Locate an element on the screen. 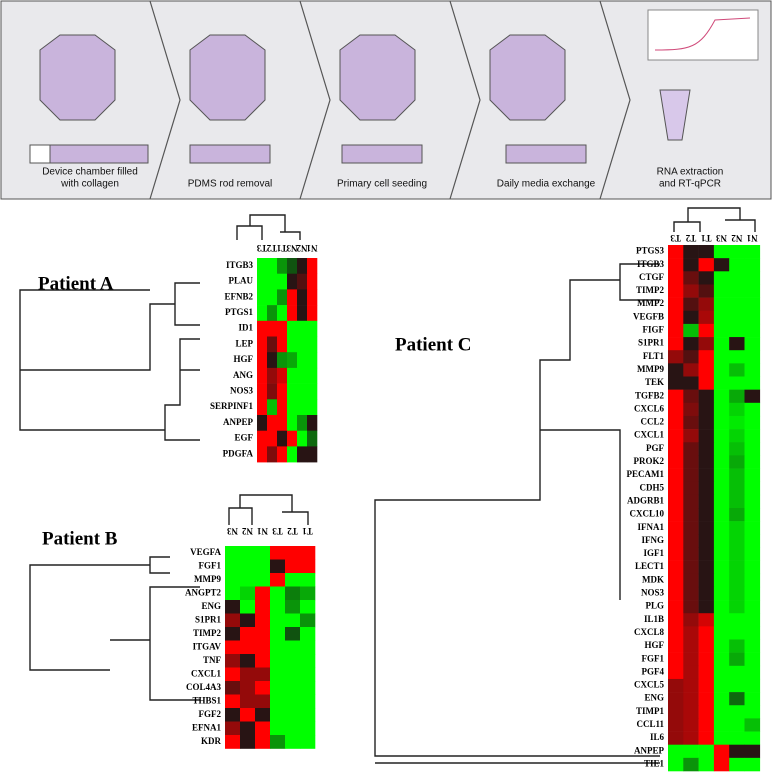 This screenshot has width=773, height=774. gene-label: TEK is located at coordinates (654, 382).